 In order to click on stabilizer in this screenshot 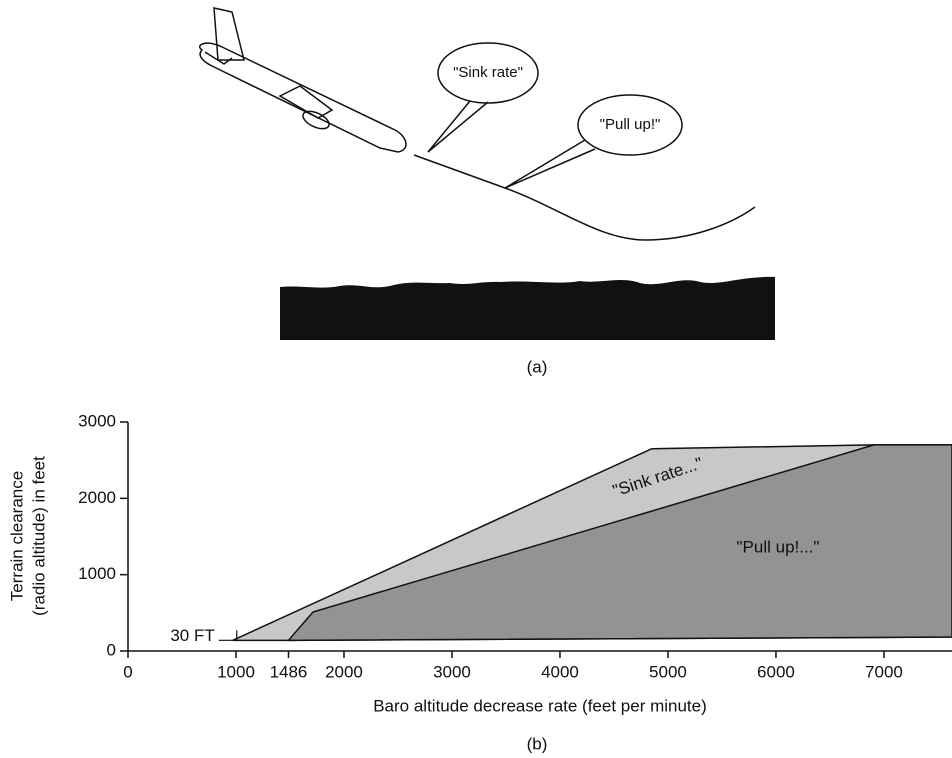, I will do `click(218, 58)`.